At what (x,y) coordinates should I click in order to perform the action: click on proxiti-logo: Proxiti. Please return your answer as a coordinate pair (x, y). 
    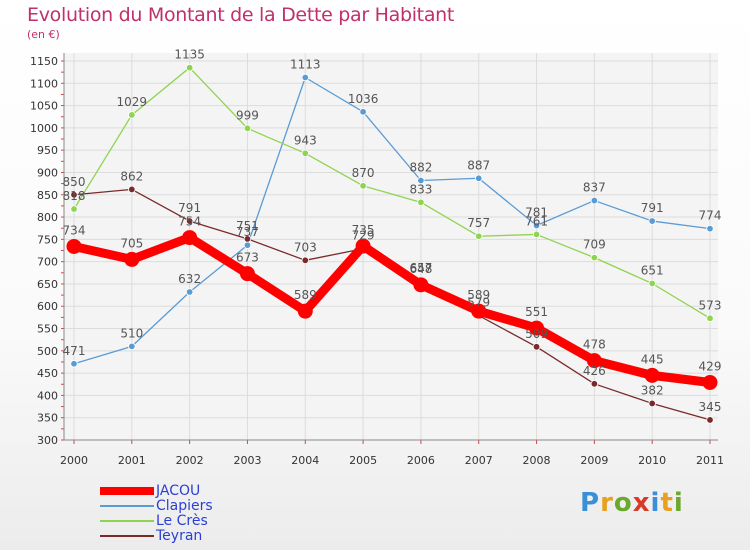
    Looking at the image, I should click on (632, 503).